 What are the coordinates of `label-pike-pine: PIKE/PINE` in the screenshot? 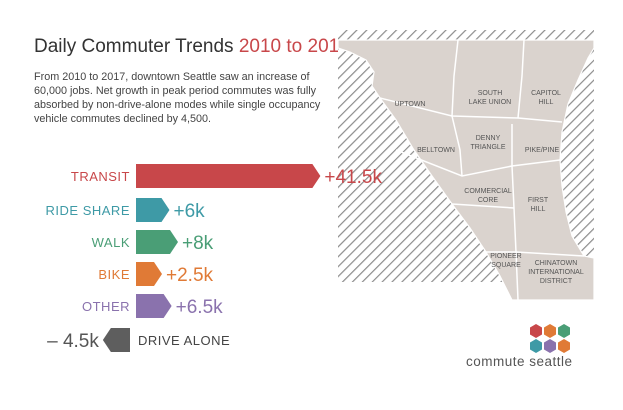 It's located at (542, 150).